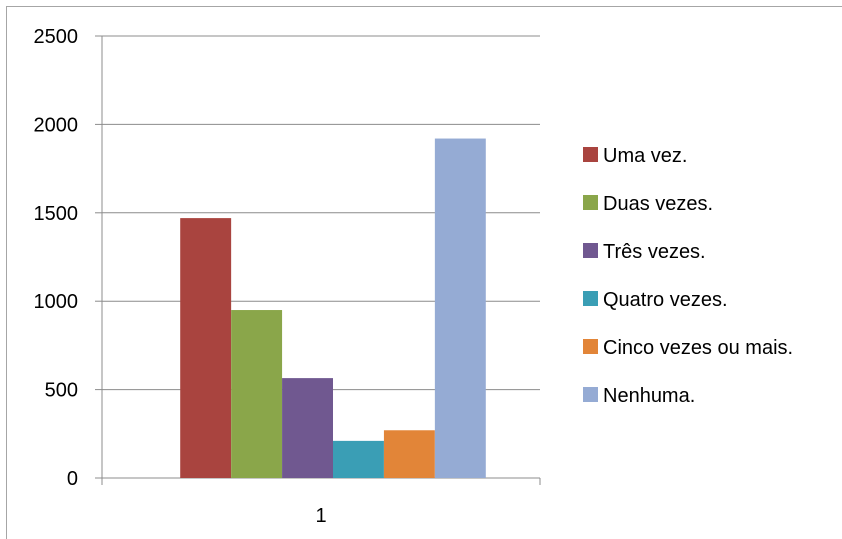 This screenshot has height=539, width=842. I want to click on legend-label: Uma vez., so click(645, 156).